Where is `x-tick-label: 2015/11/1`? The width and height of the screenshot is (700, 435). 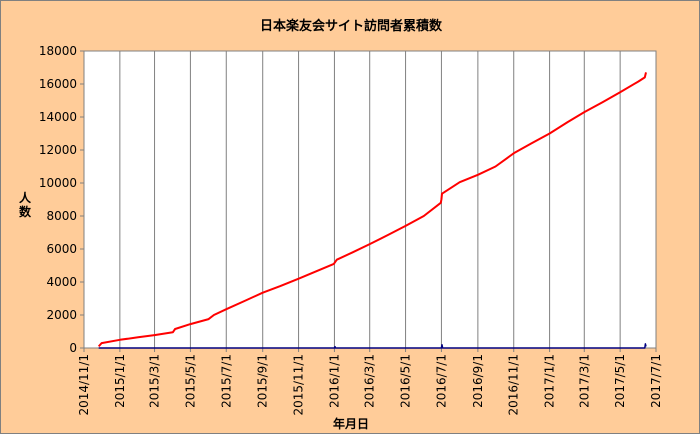 x-tick-label: 2015/11/1 is located at coordinates (299, 385).